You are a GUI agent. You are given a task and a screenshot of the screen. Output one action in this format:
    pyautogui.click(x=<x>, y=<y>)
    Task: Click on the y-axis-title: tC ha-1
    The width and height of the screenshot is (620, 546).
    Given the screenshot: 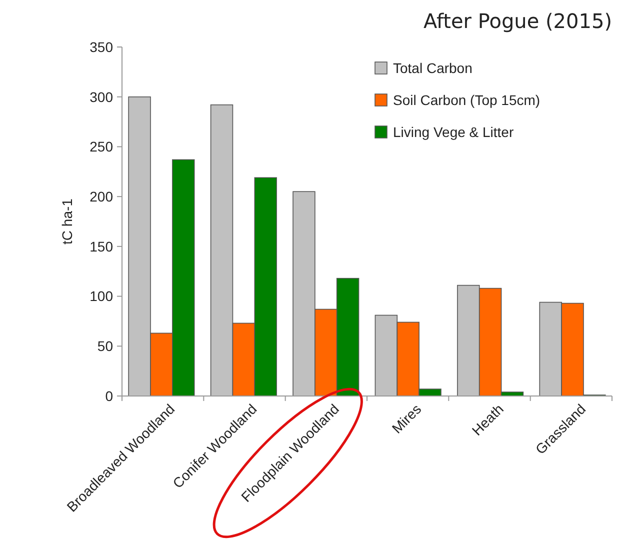 What is the action you would take?
    pyautogui.click(x=67, y=221)
    